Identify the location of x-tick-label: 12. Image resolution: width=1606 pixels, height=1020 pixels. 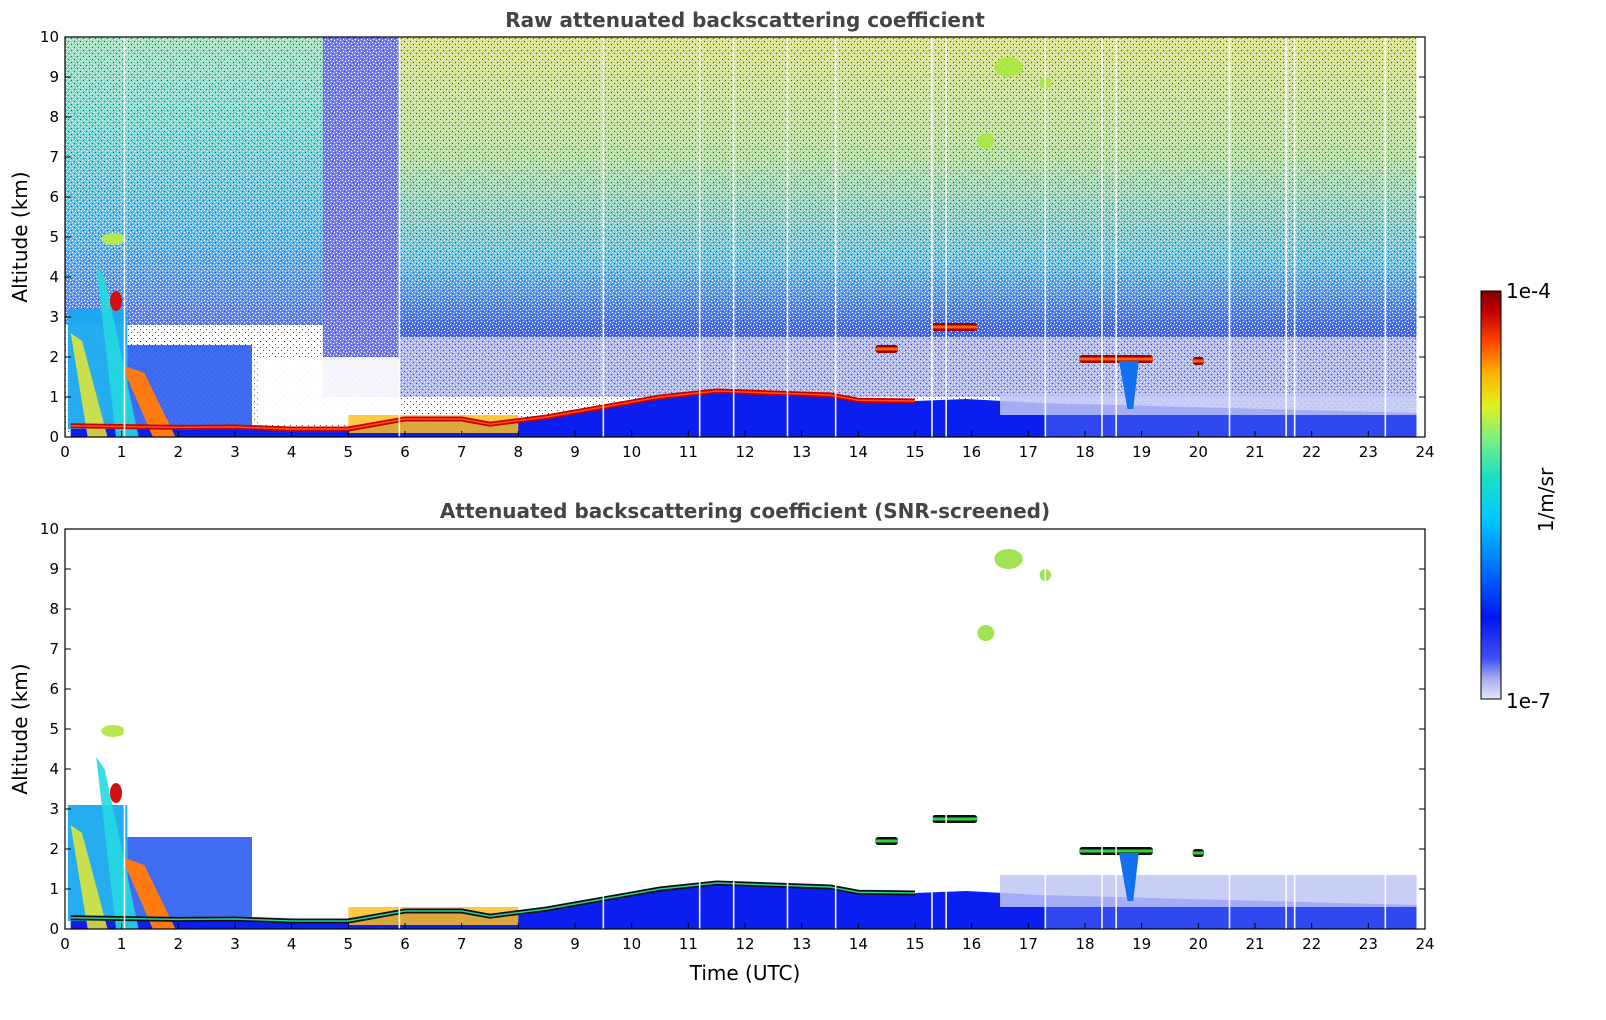
(744, 452).